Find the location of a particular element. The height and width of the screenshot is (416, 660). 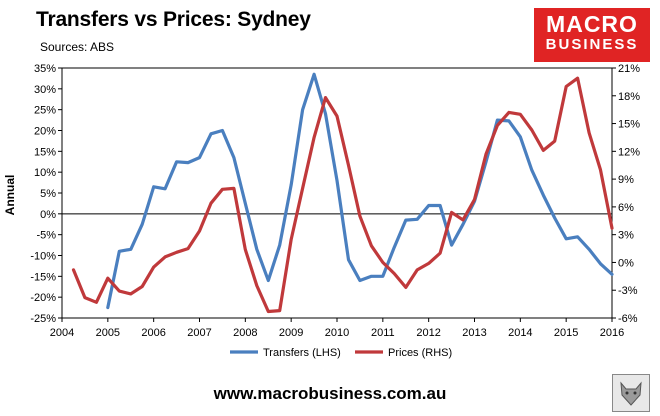

wolf-badge-icon is located at coordinates (631, 393).